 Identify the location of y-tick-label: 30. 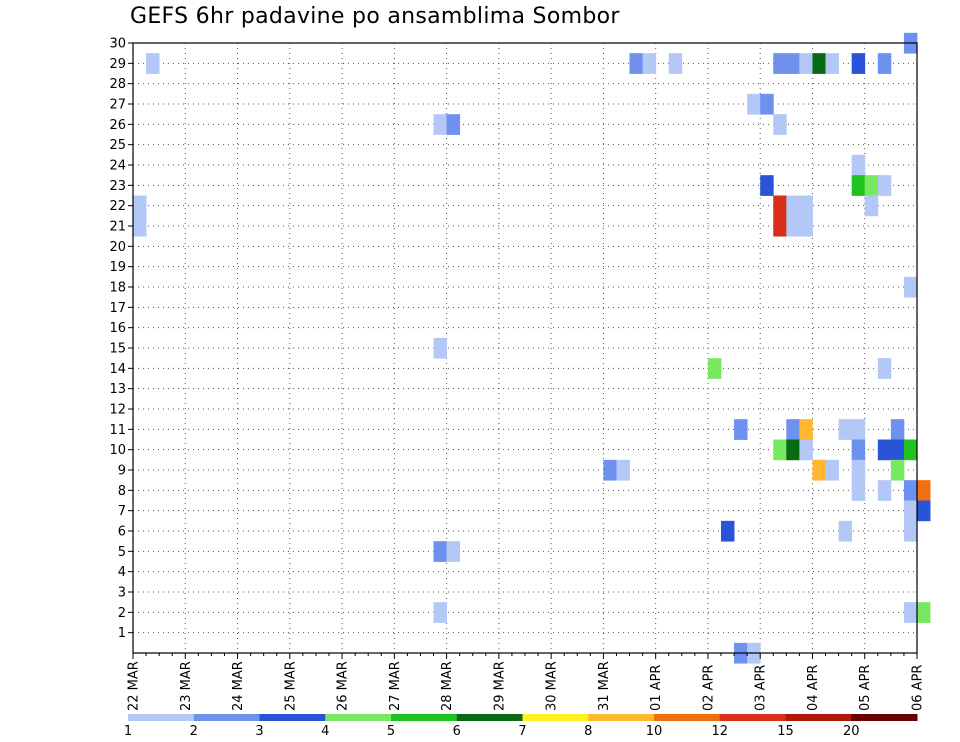
(117, 44).